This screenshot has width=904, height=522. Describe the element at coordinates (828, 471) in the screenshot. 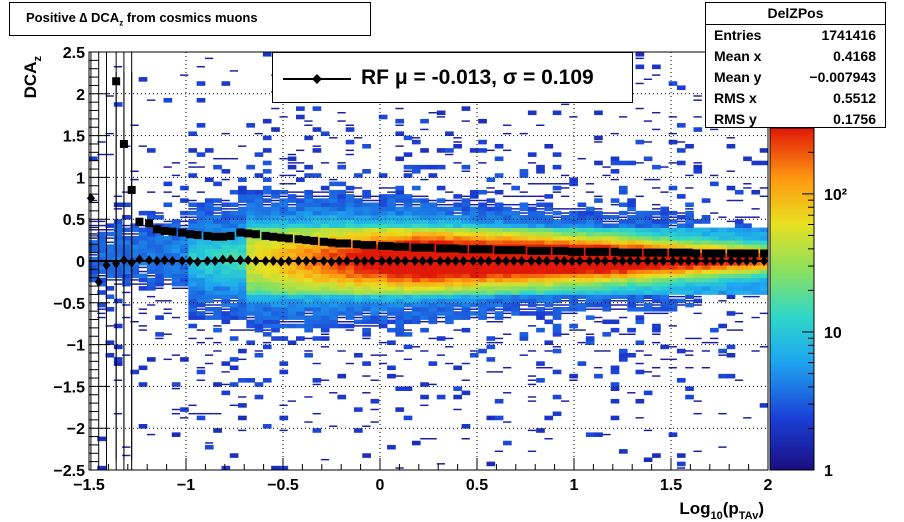

I see `z-tick-label: 1` at that location.